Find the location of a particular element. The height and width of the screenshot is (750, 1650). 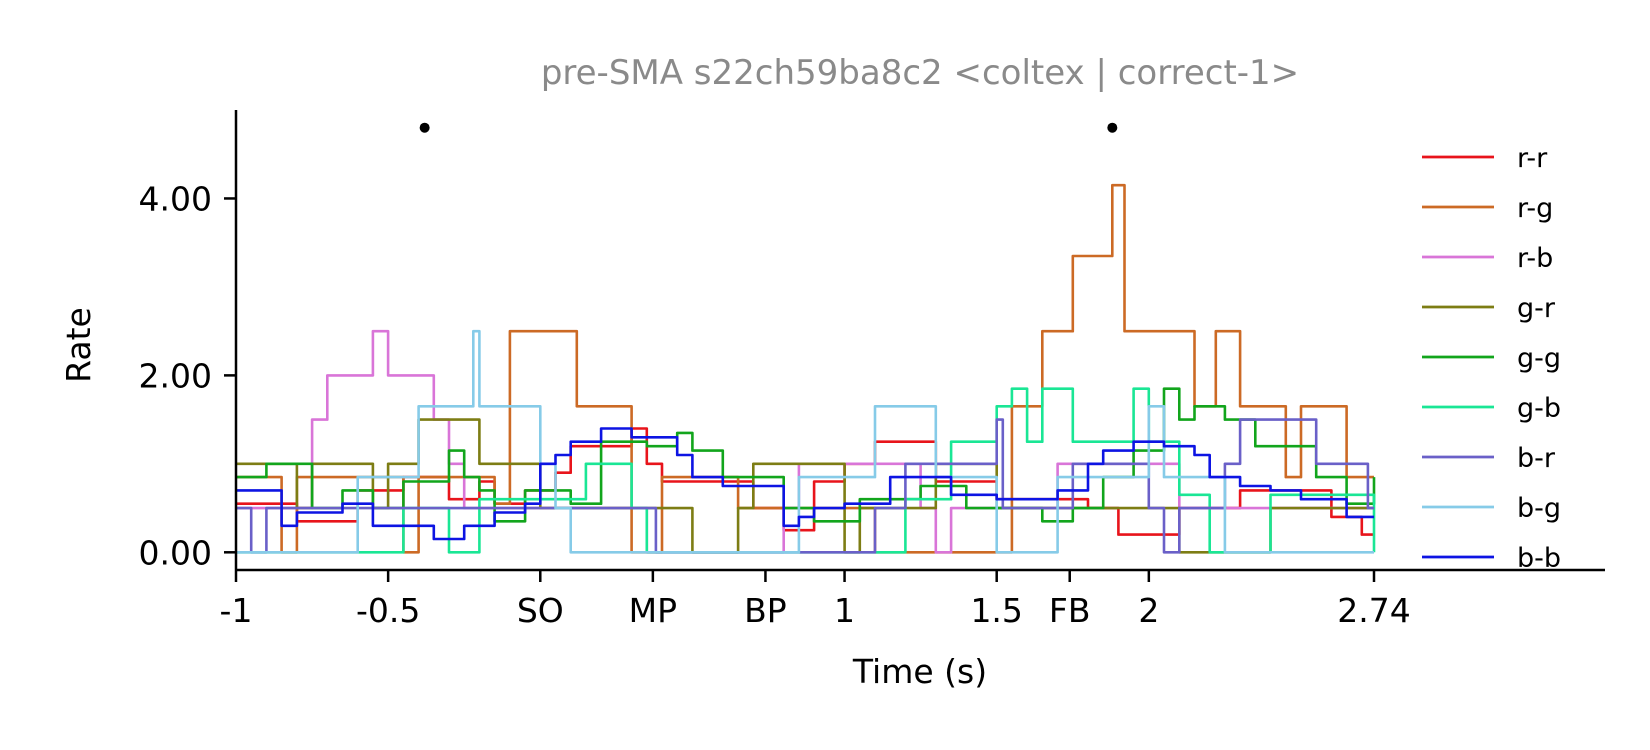

x-tick-label: 1 is located at coordinates (844, 610).